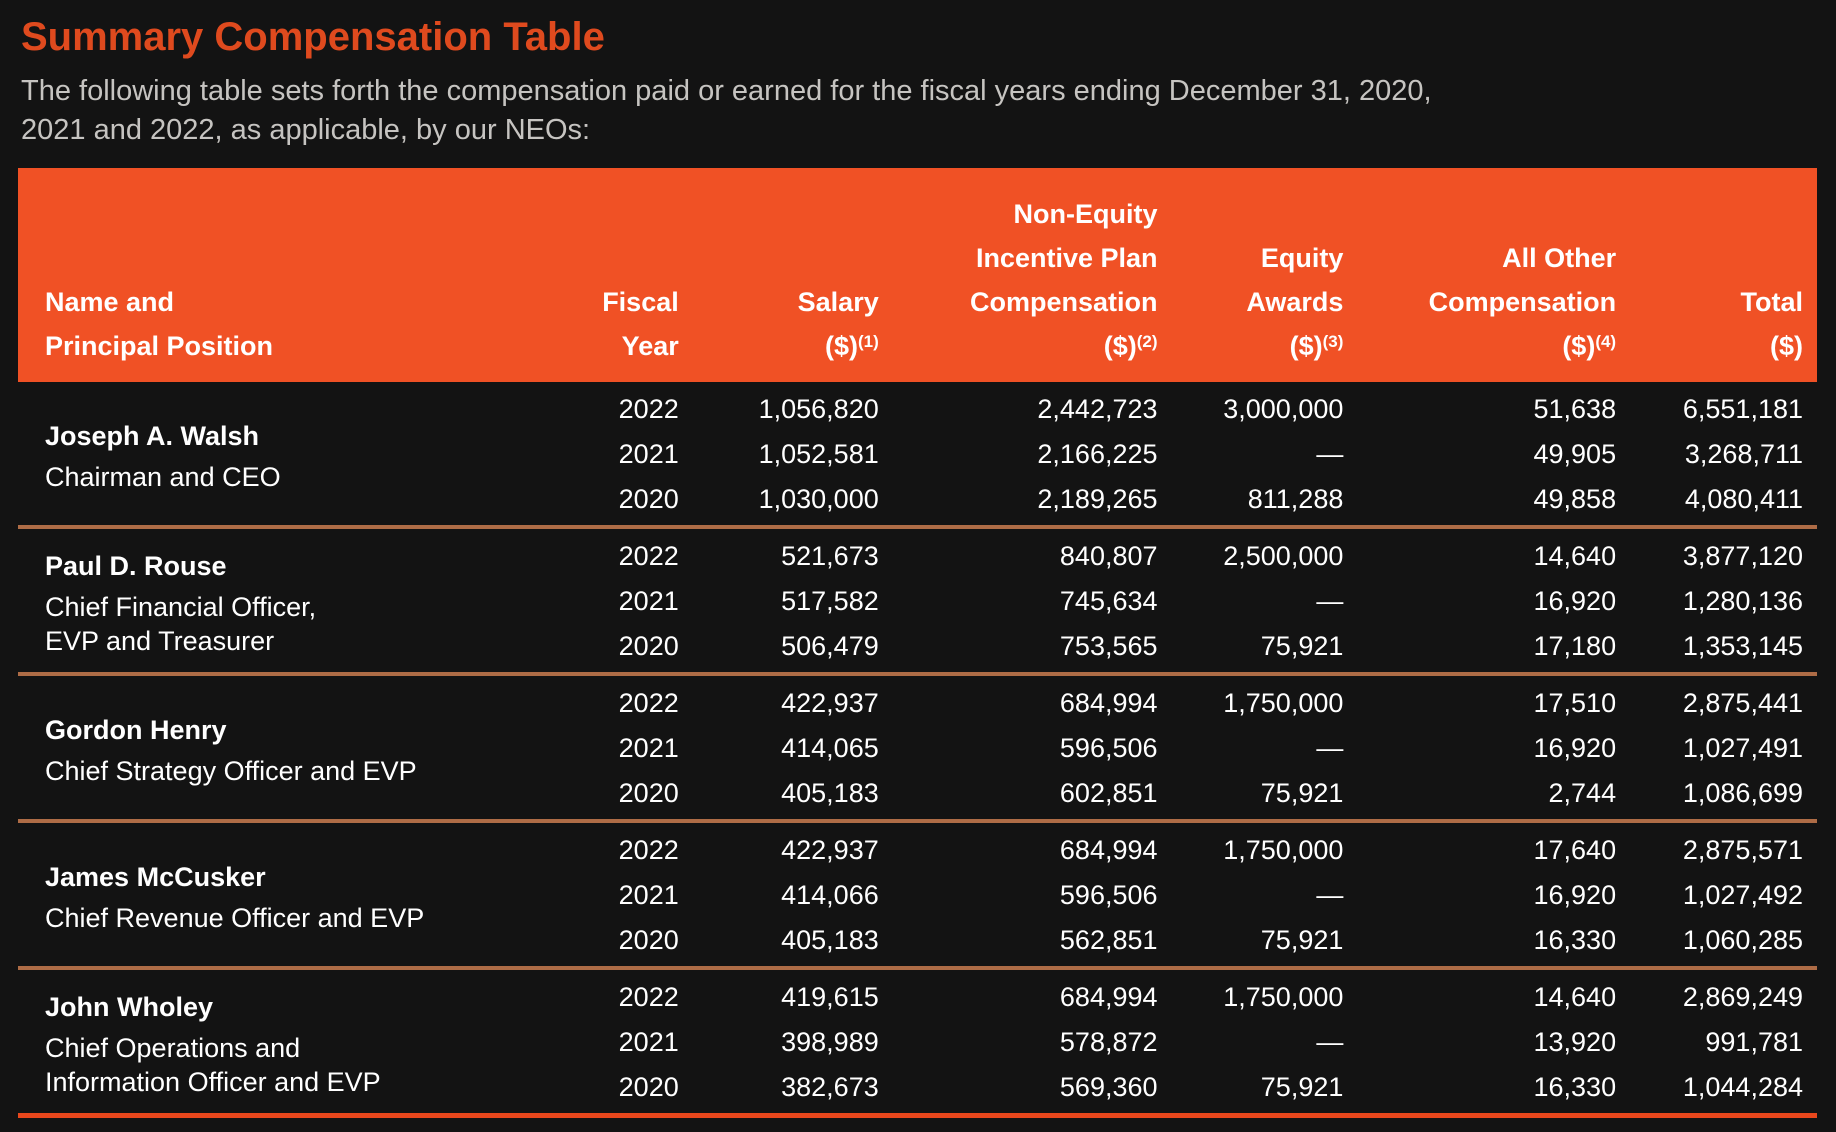 Image resolution: width=1836 pixels, height=1132 pixels. What do you see at coordinates (1494, 275) in the screenshot?
I see `column-header-other: All Other Compensation ($)(4)` at bounding box center [1494, 275].